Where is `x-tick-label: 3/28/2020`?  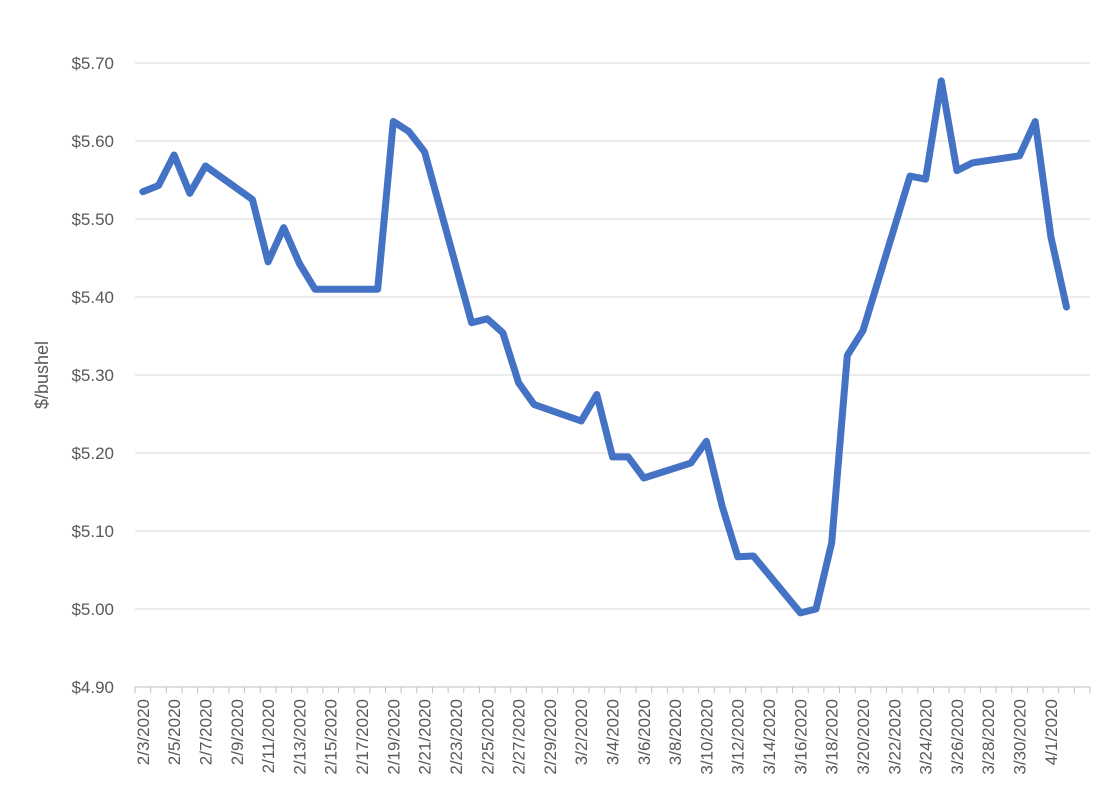
x-tick-label: 3/28/2020 is located at coordinates (988, 737).